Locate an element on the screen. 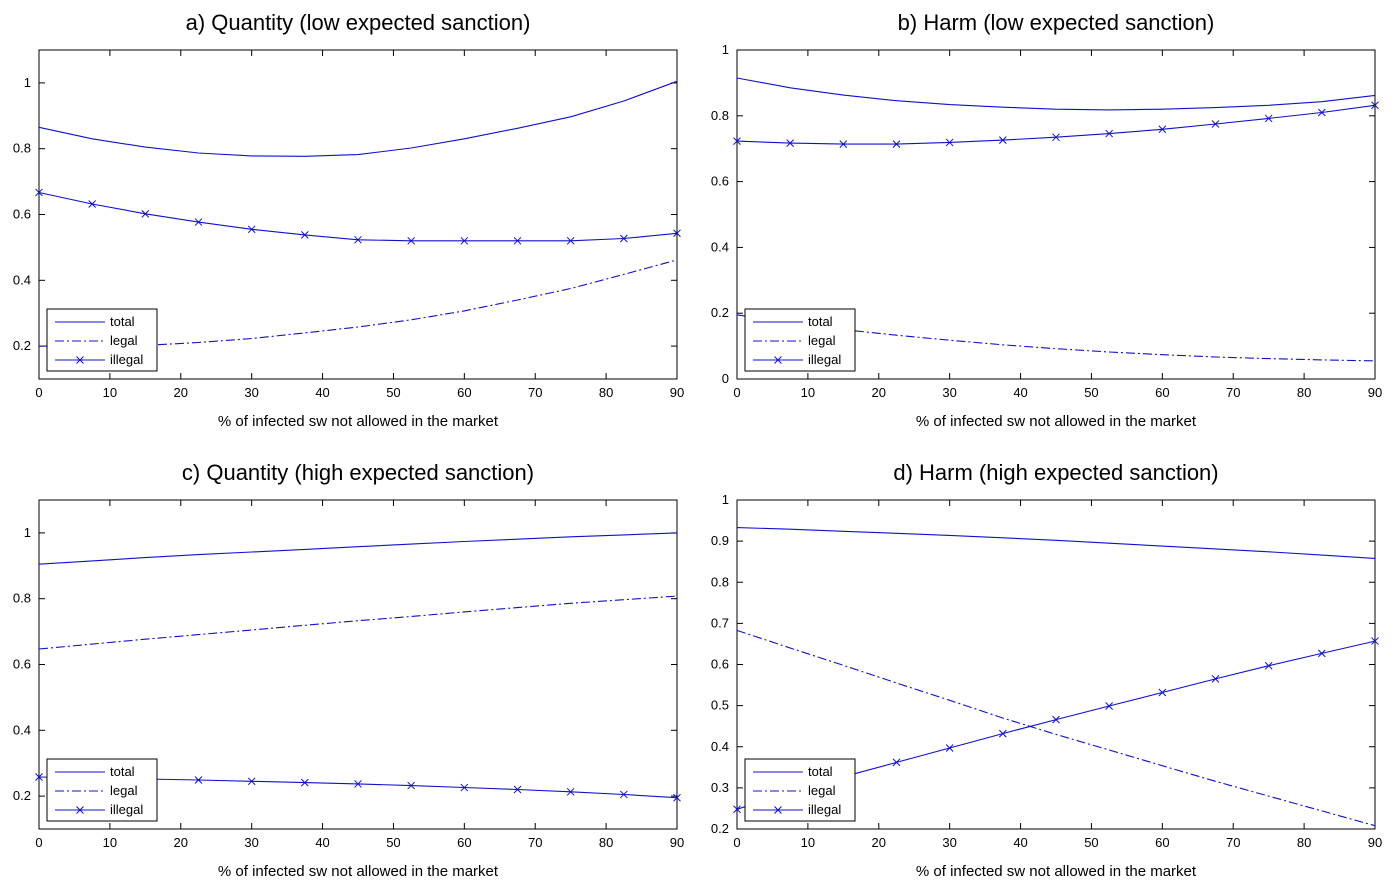  y-tick-label: 0.3 is located at coordinates (720, 787).